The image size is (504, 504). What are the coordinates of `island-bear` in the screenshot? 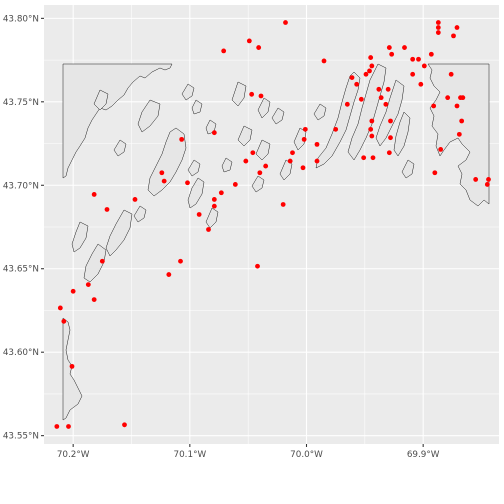 It's located at (278, 116).